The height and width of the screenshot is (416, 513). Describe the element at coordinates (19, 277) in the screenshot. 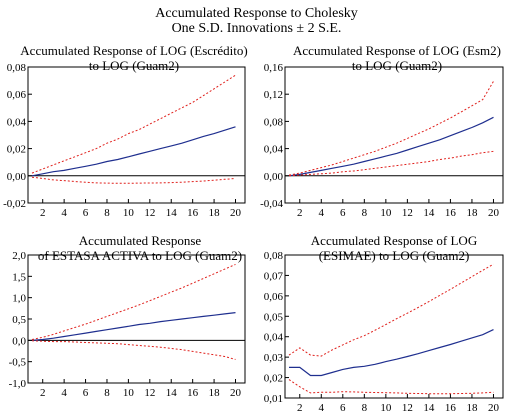

I see `y-tick-label: 1,5` at that location.